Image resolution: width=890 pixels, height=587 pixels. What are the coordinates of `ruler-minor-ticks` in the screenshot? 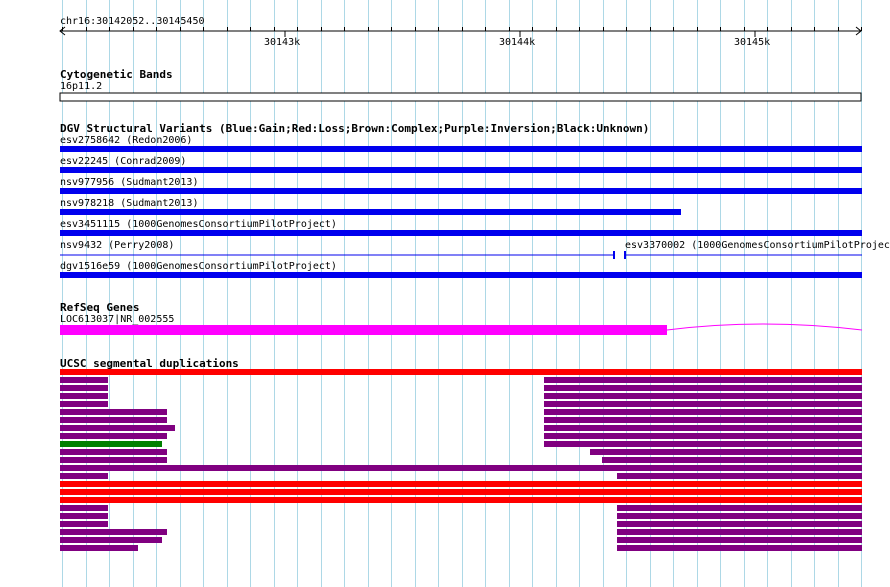 It's located at (462, 29).